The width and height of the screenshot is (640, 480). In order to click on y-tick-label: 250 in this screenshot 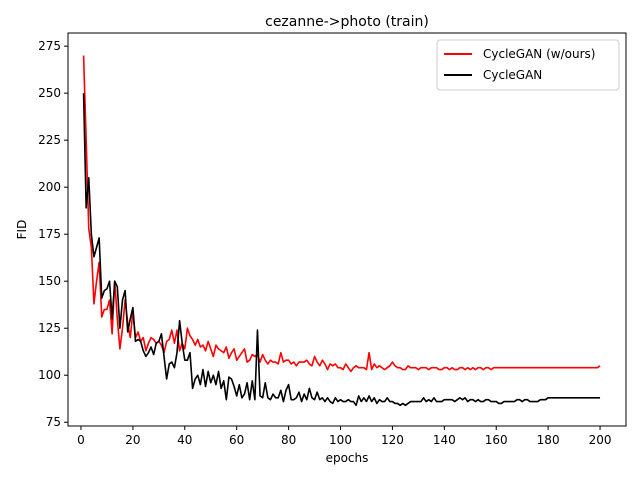, I will do `click(49, 93)`.